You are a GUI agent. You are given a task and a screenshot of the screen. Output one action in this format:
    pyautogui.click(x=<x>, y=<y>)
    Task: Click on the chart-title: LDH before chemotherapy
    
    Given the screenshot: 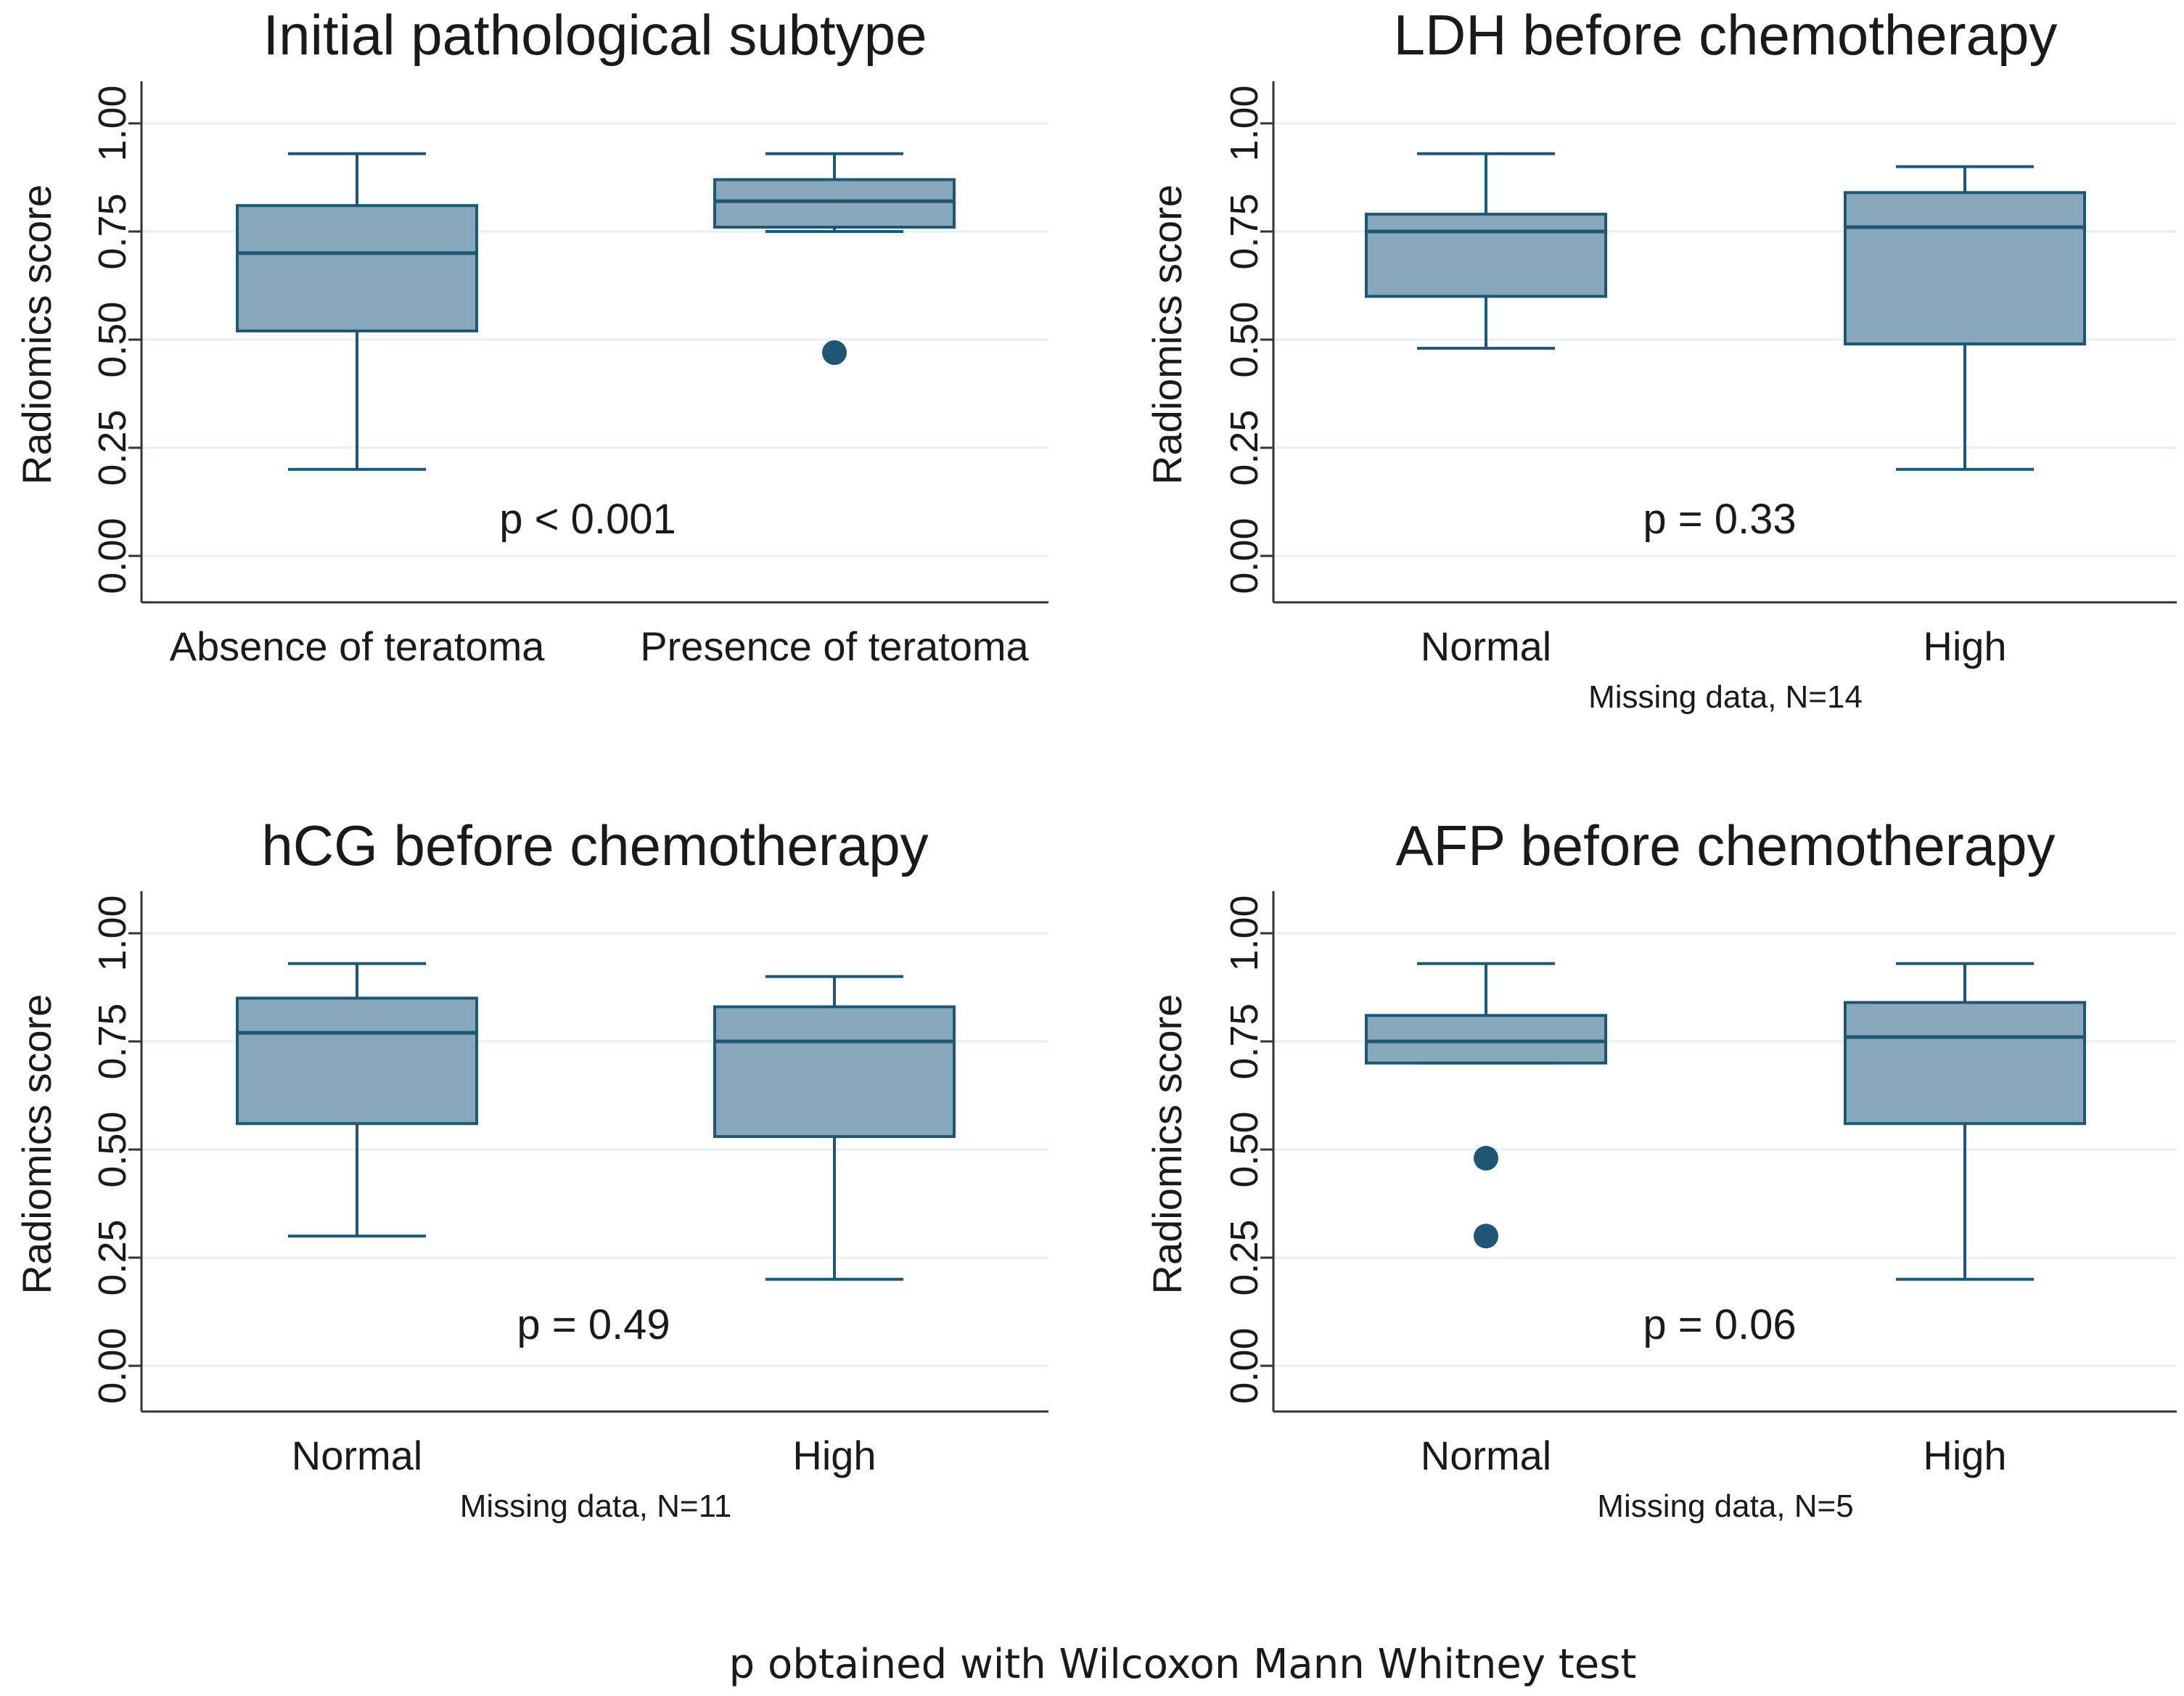 What is the action you would take?
    pyautogui.click(x=1726, y=35)
    